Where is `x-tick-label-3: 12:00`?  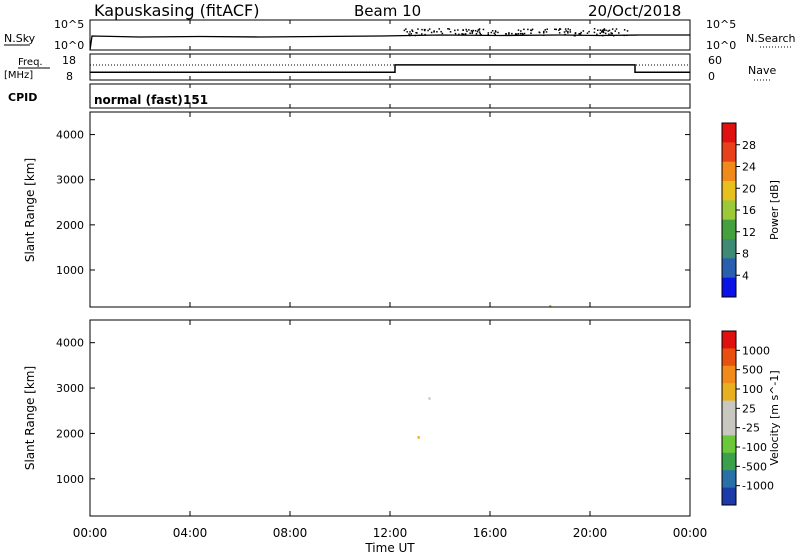 x-tick-label-3: 12:00 is located at coordinates (390, 533).